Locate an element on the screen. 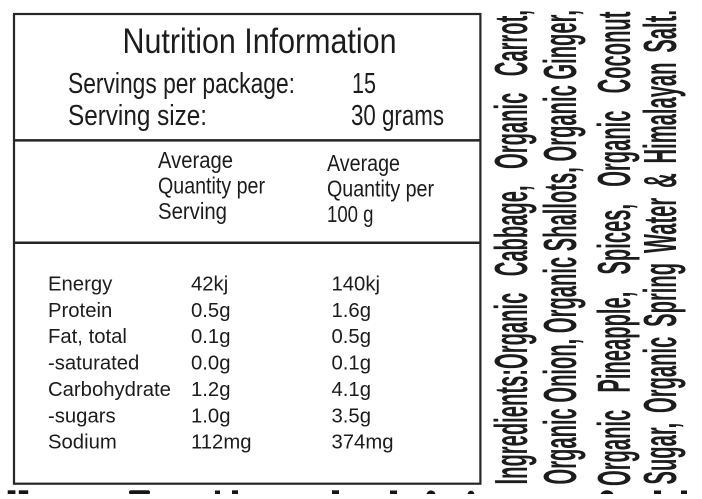 The image size is (702, 499). svg-text: Sodium is located at coordinates (82, 443).